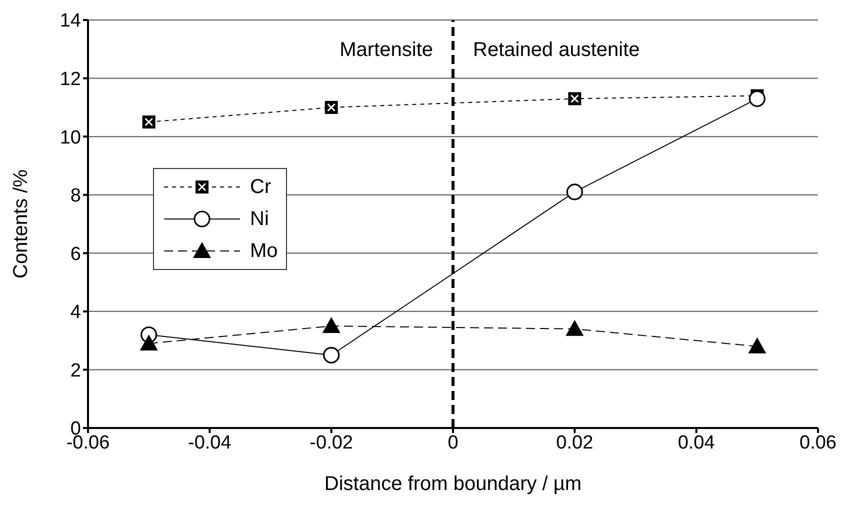 This screenshot has width=855, height=519. What do you see at coordinates (697, 443) in the screenshot?
I see `x-tick-label: 0.04` at bounding box center [697, 443].